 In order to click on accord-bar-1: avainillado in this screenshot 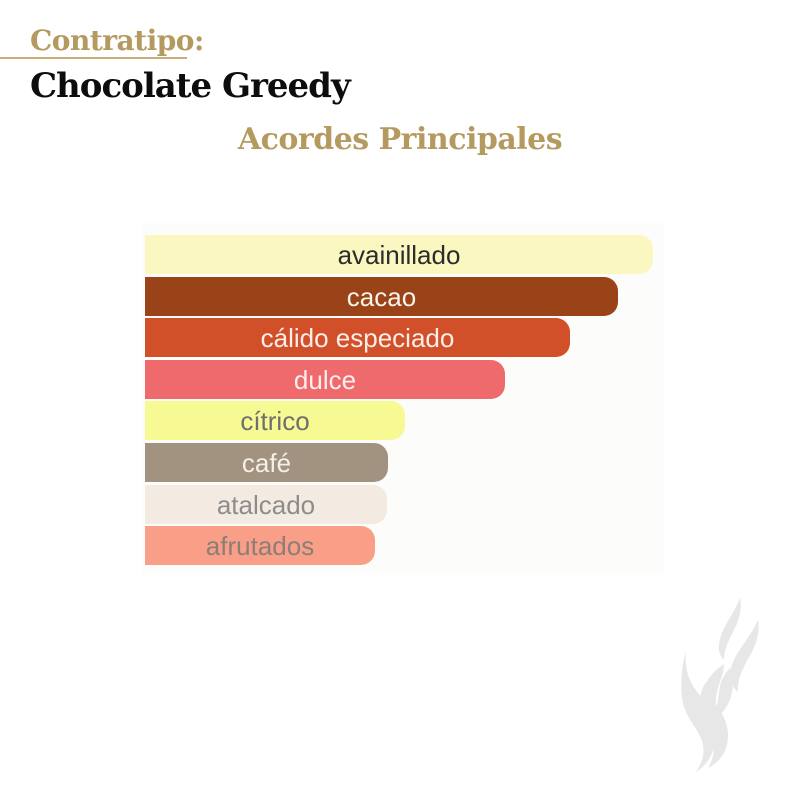, I will do `click(399, 254)`.